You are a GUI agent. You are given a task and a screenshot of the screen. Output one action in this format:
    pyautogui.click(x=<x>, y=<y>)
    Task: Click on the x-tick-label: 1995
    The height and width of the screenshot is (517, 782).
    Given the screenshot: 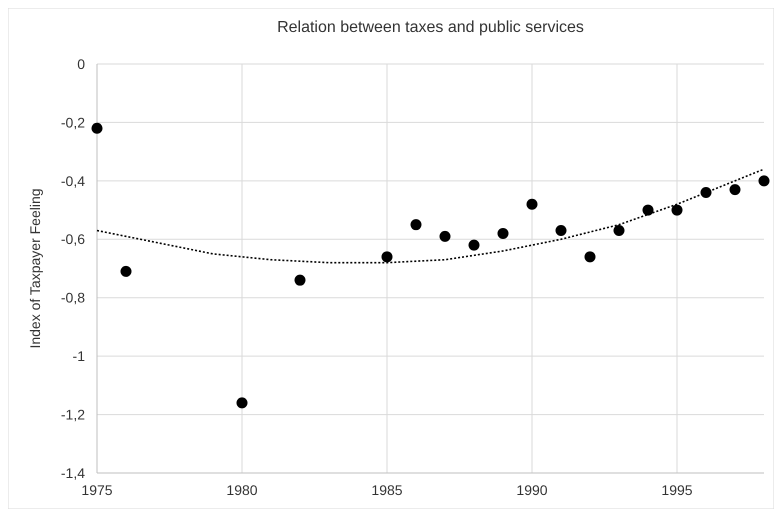 What is the action you would take?
    pyautogui.click(x=677, y=490)
    